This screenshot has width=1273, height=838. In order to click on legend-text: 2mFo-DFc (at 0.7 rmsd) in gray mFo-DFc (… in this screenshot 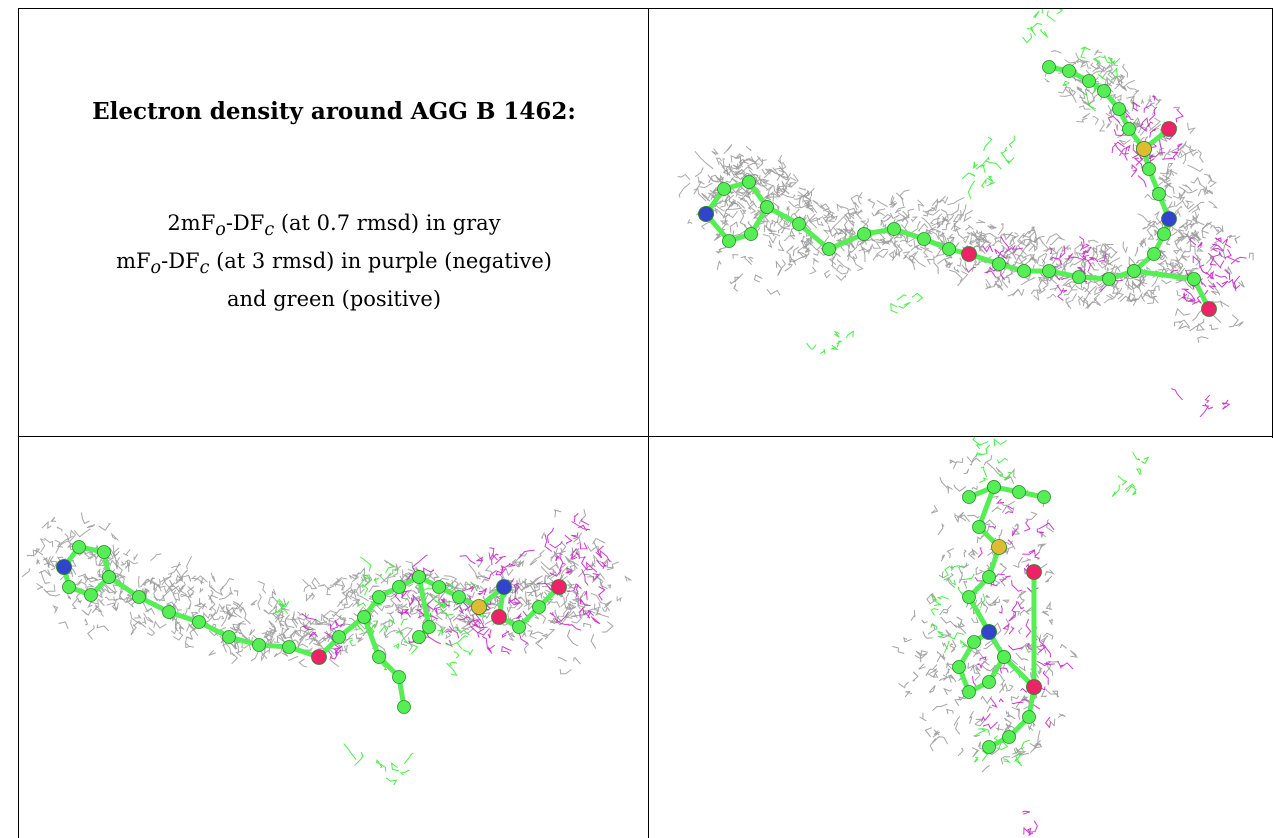, I will do `click(334, 261)`.